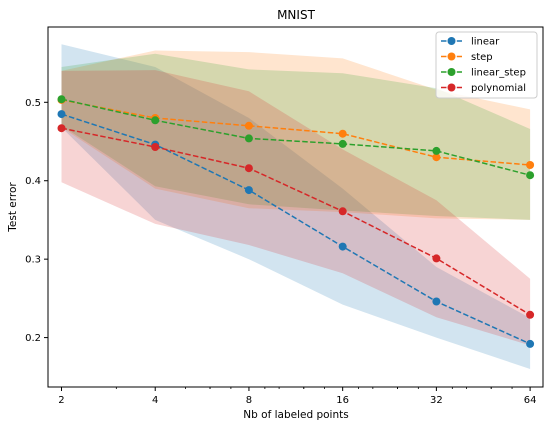 The height and width of the screenshot is (428, 555). Describe the element at coordinates (33, 260) in the screenshot. I see `y-tick-label: 0.3` at that location.